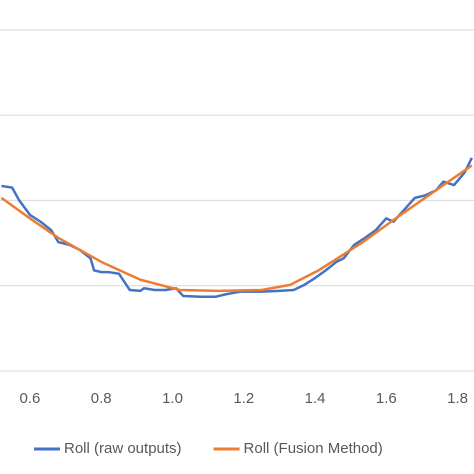 This screenshot has width=474, height=474. I want to click on x-tick-label: 1.0, so click(172, 398).